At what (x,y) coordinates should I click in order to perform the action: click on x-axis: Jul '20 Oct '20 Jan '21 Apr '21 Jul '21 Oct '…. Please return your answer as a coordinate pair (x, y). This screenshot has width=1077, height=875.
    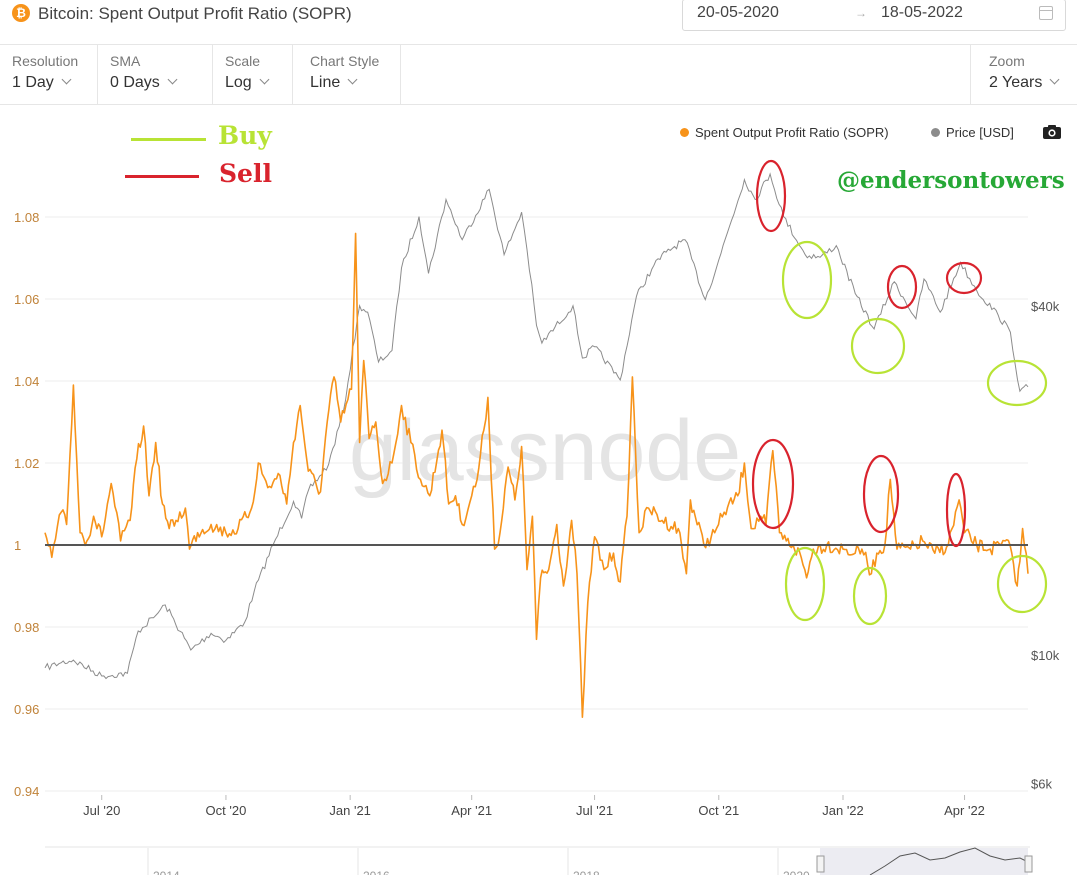
    Looking at the image, I should click on (534, 806).